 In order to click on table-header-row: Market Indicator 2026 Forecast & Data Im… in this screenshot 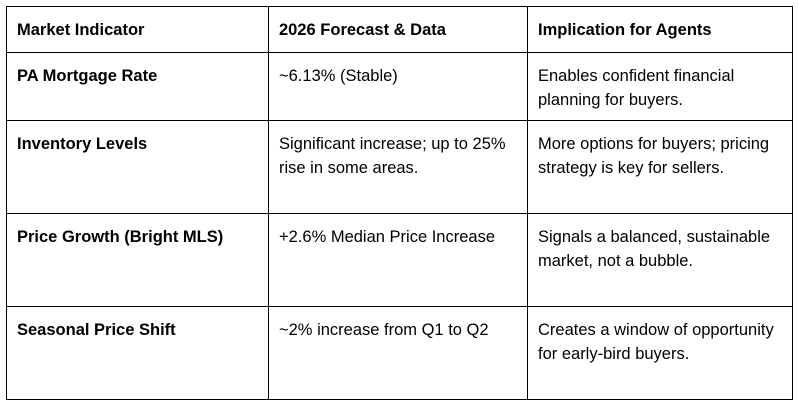, I will do `click(399, 29)`.